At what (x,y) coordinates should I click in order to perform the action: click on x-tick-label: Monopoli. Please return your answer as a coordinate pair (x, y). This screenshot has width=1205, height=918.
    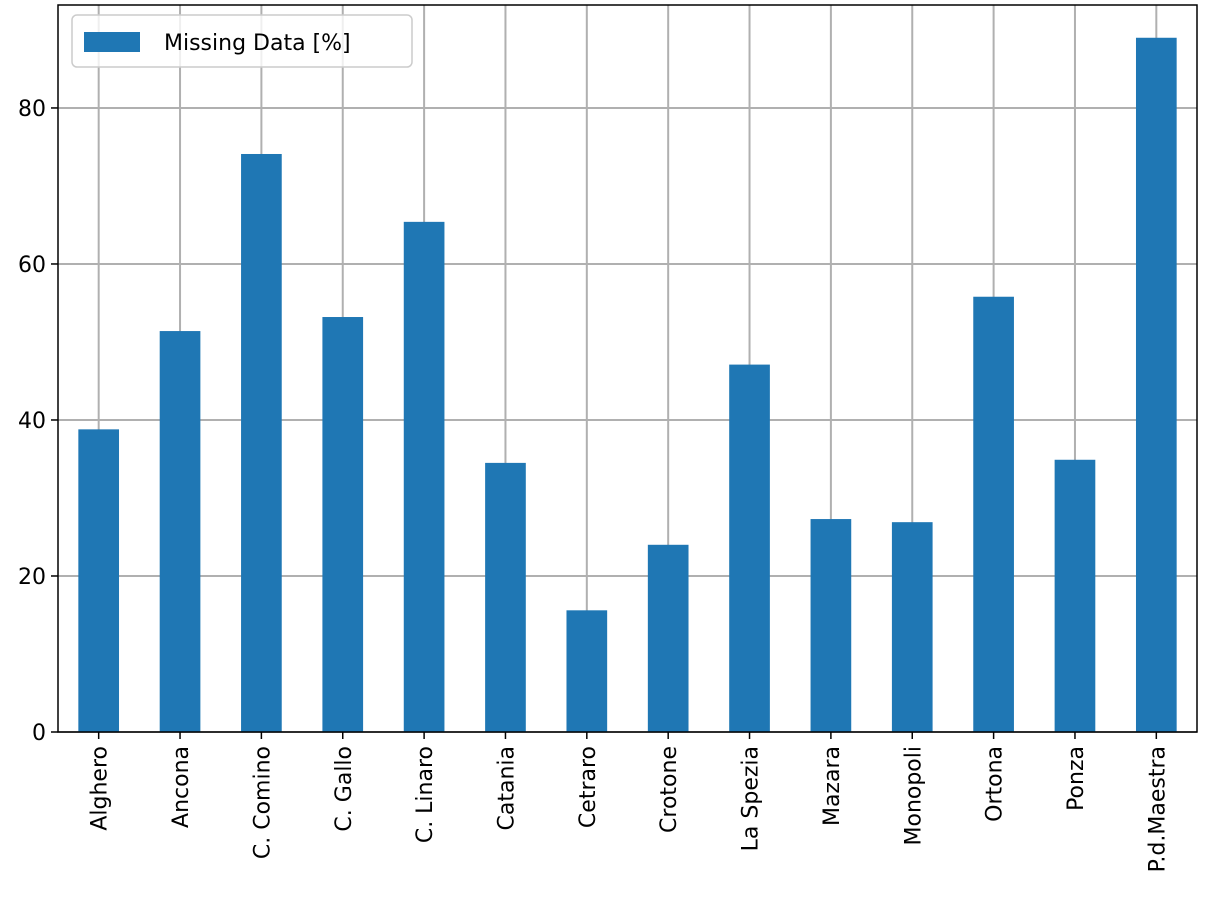
    Looking at the image, I should click on (913, 796).